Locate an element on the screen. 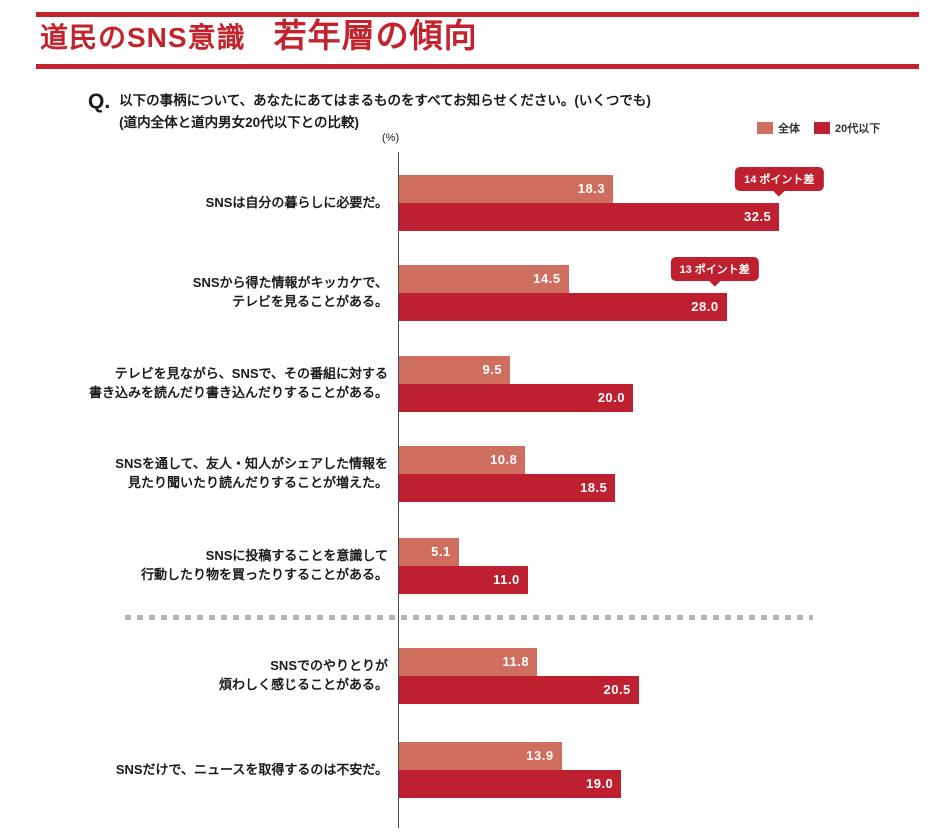  chart-row: SNSでのやりとりが煩わしく感じることがある。 11.8 20.5 is located at coordinates (470, 676).